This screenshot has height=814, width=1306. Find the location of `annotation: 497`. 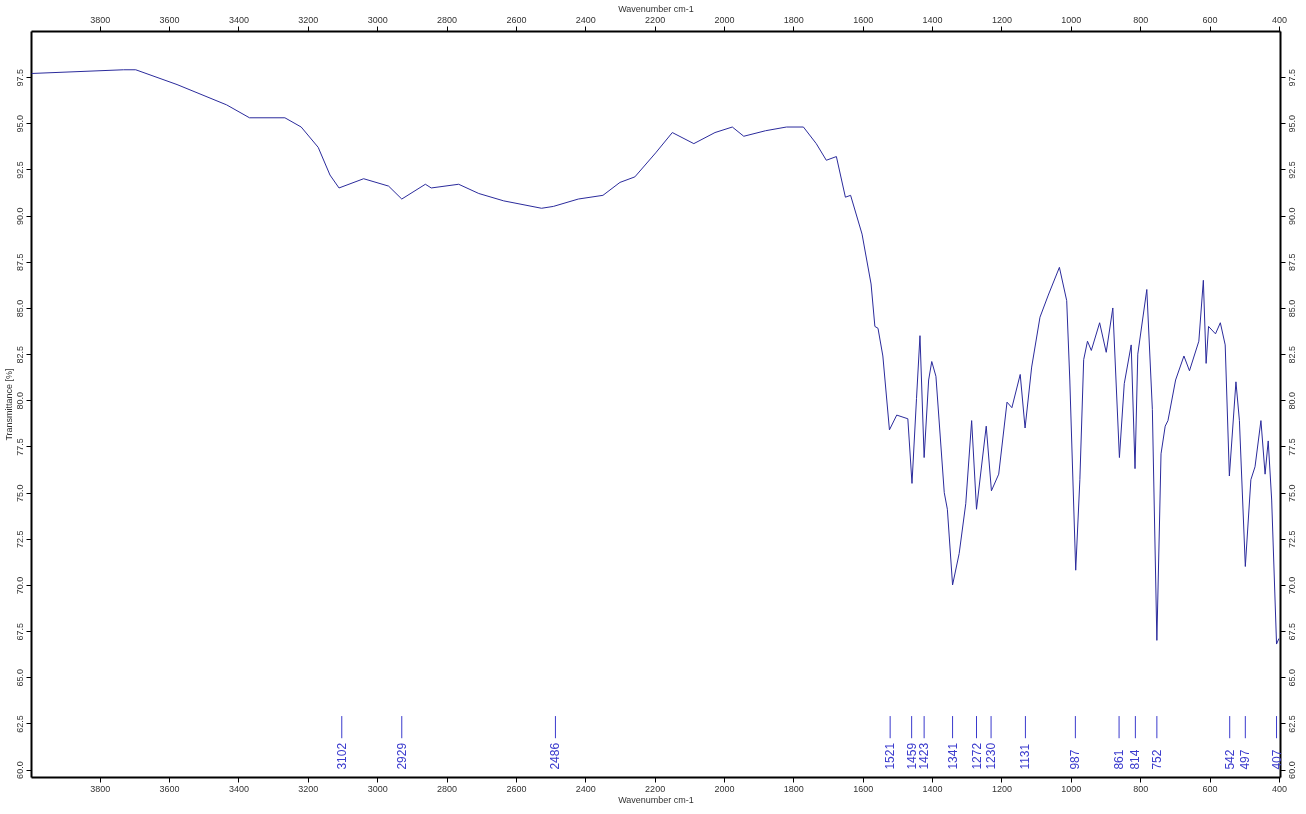

annotation: 497 is located at coordinates (1245, 759).